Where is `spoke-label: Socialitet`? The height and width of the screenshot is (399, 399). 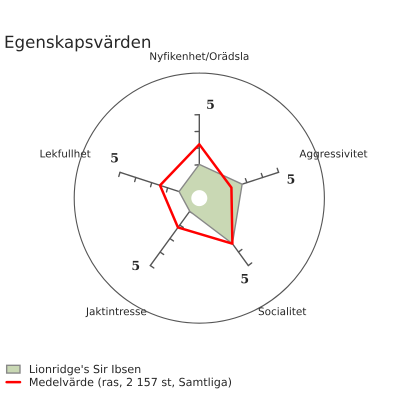
spoke-label: Socialitet is located at coordinates (282, 311).